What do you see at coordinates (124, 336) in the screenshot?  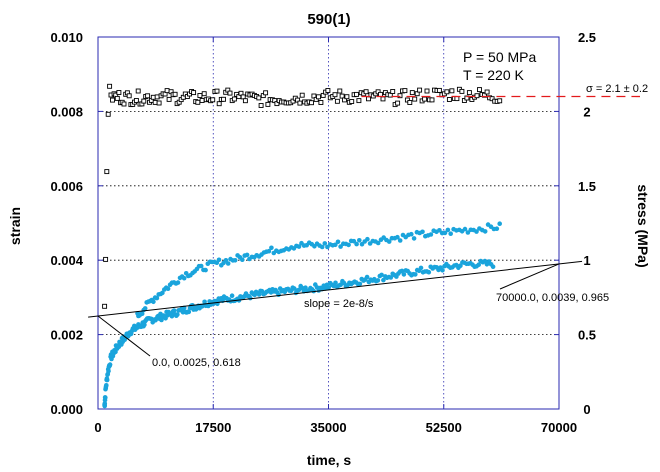 I see `fit-start-leader` at bounding box center [124, 336].